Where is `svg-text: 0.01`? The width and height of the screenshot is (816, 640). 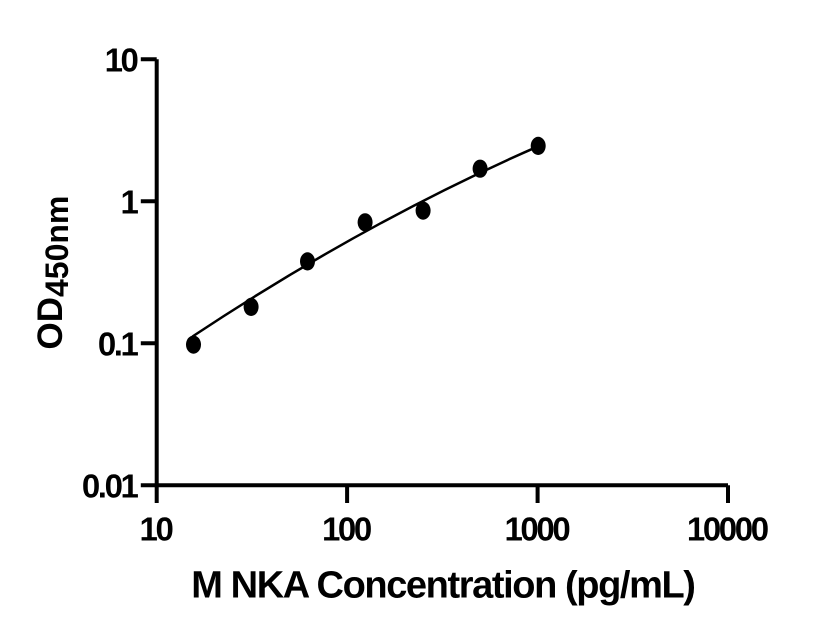
svg-text: 0.01 is located at coordinates (110, 485).